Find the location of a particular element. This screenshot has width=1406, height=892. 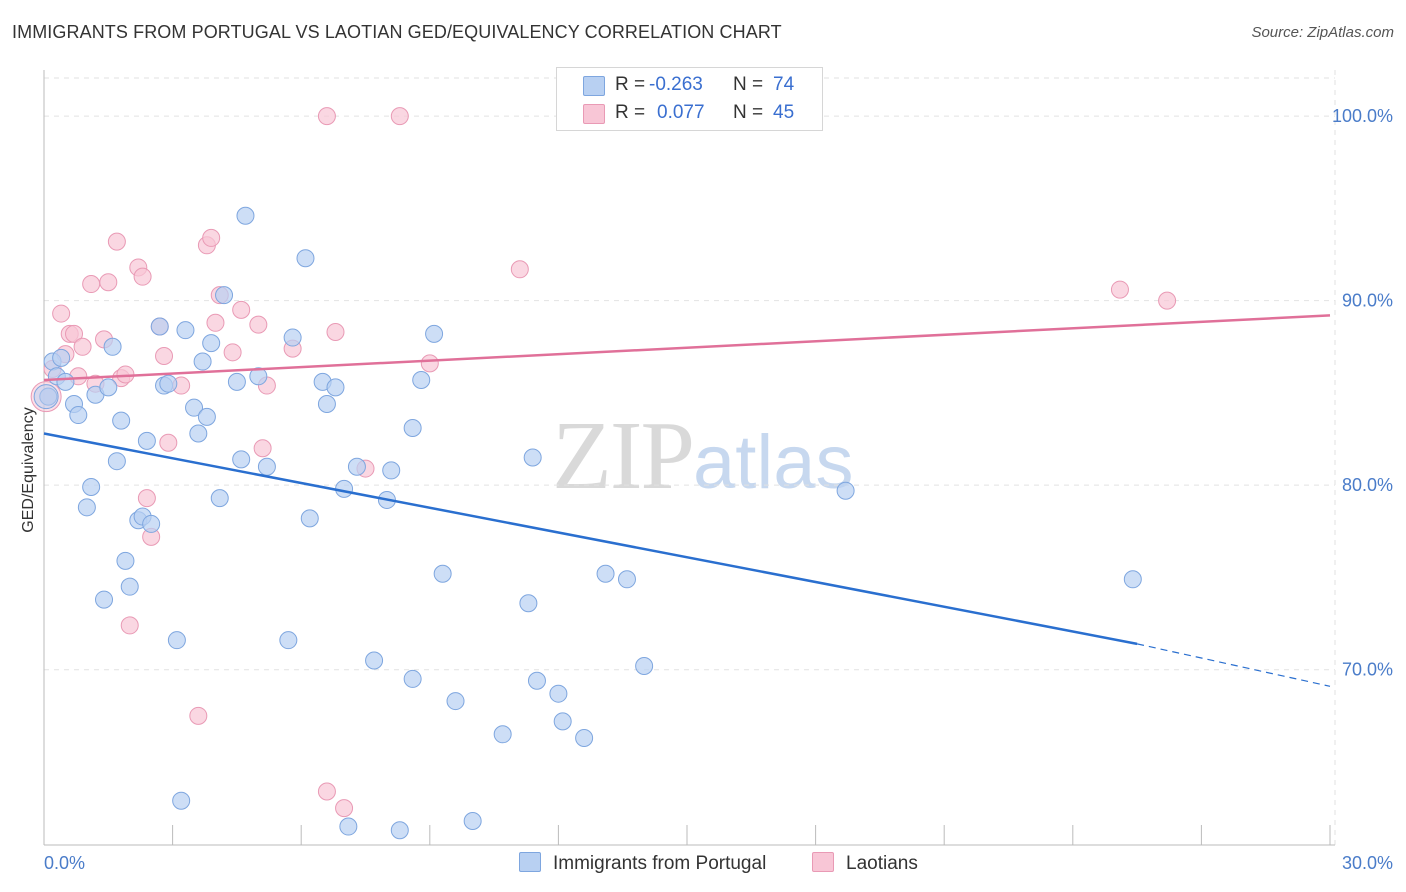

y-tick-label: 80.0% is located at coordinates (1367, 485).